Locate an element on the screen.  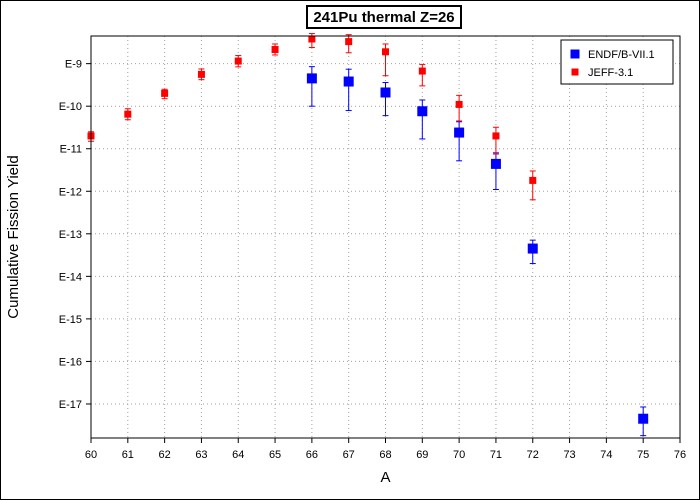
x-axis-ticks: 60 61 62 63 64 65 66 67 68 69 70 71 72 73 74 75 76 is located at coordinates (385, 449).